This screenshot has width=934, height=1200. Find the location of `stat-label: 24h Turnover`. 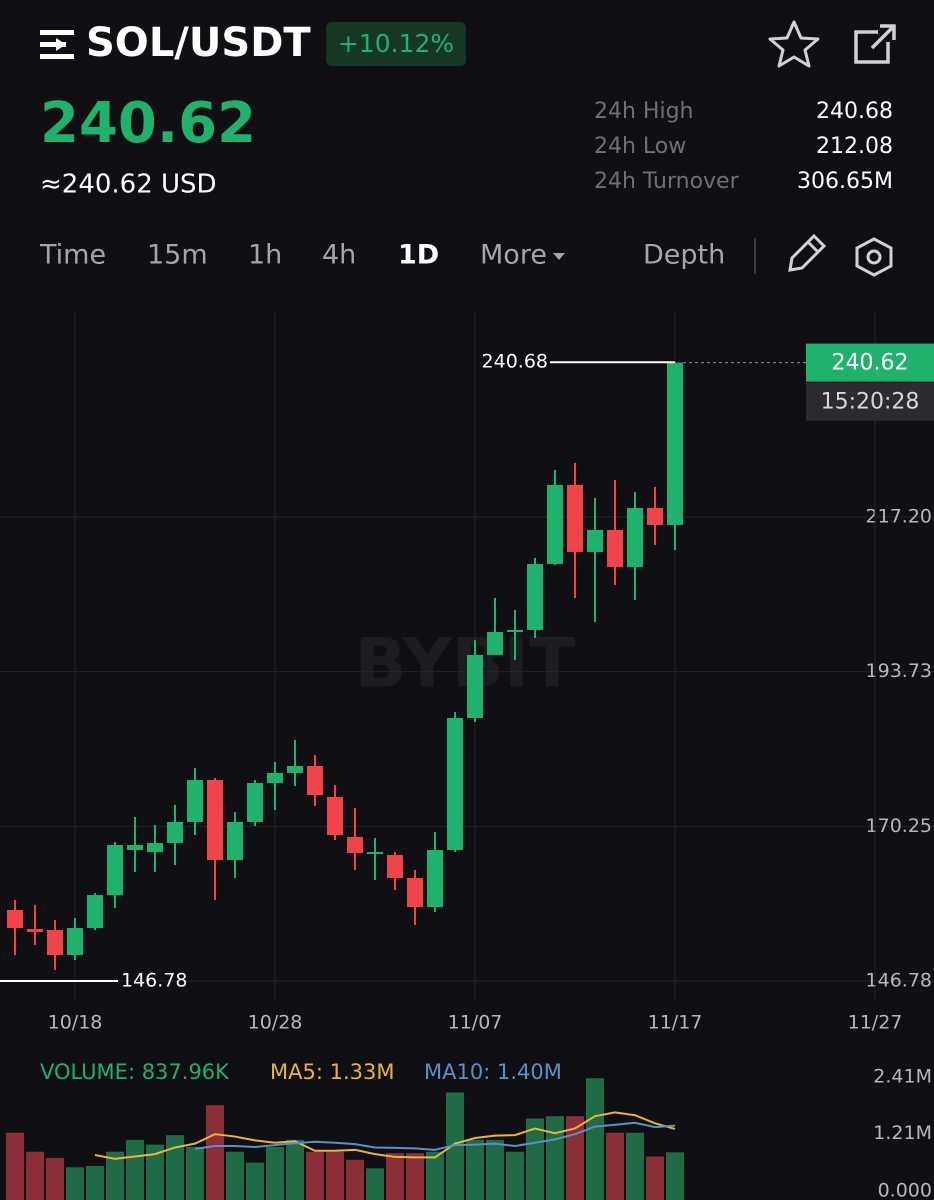

stat-label: 24h Turnover is located at coordinates (667, 181).